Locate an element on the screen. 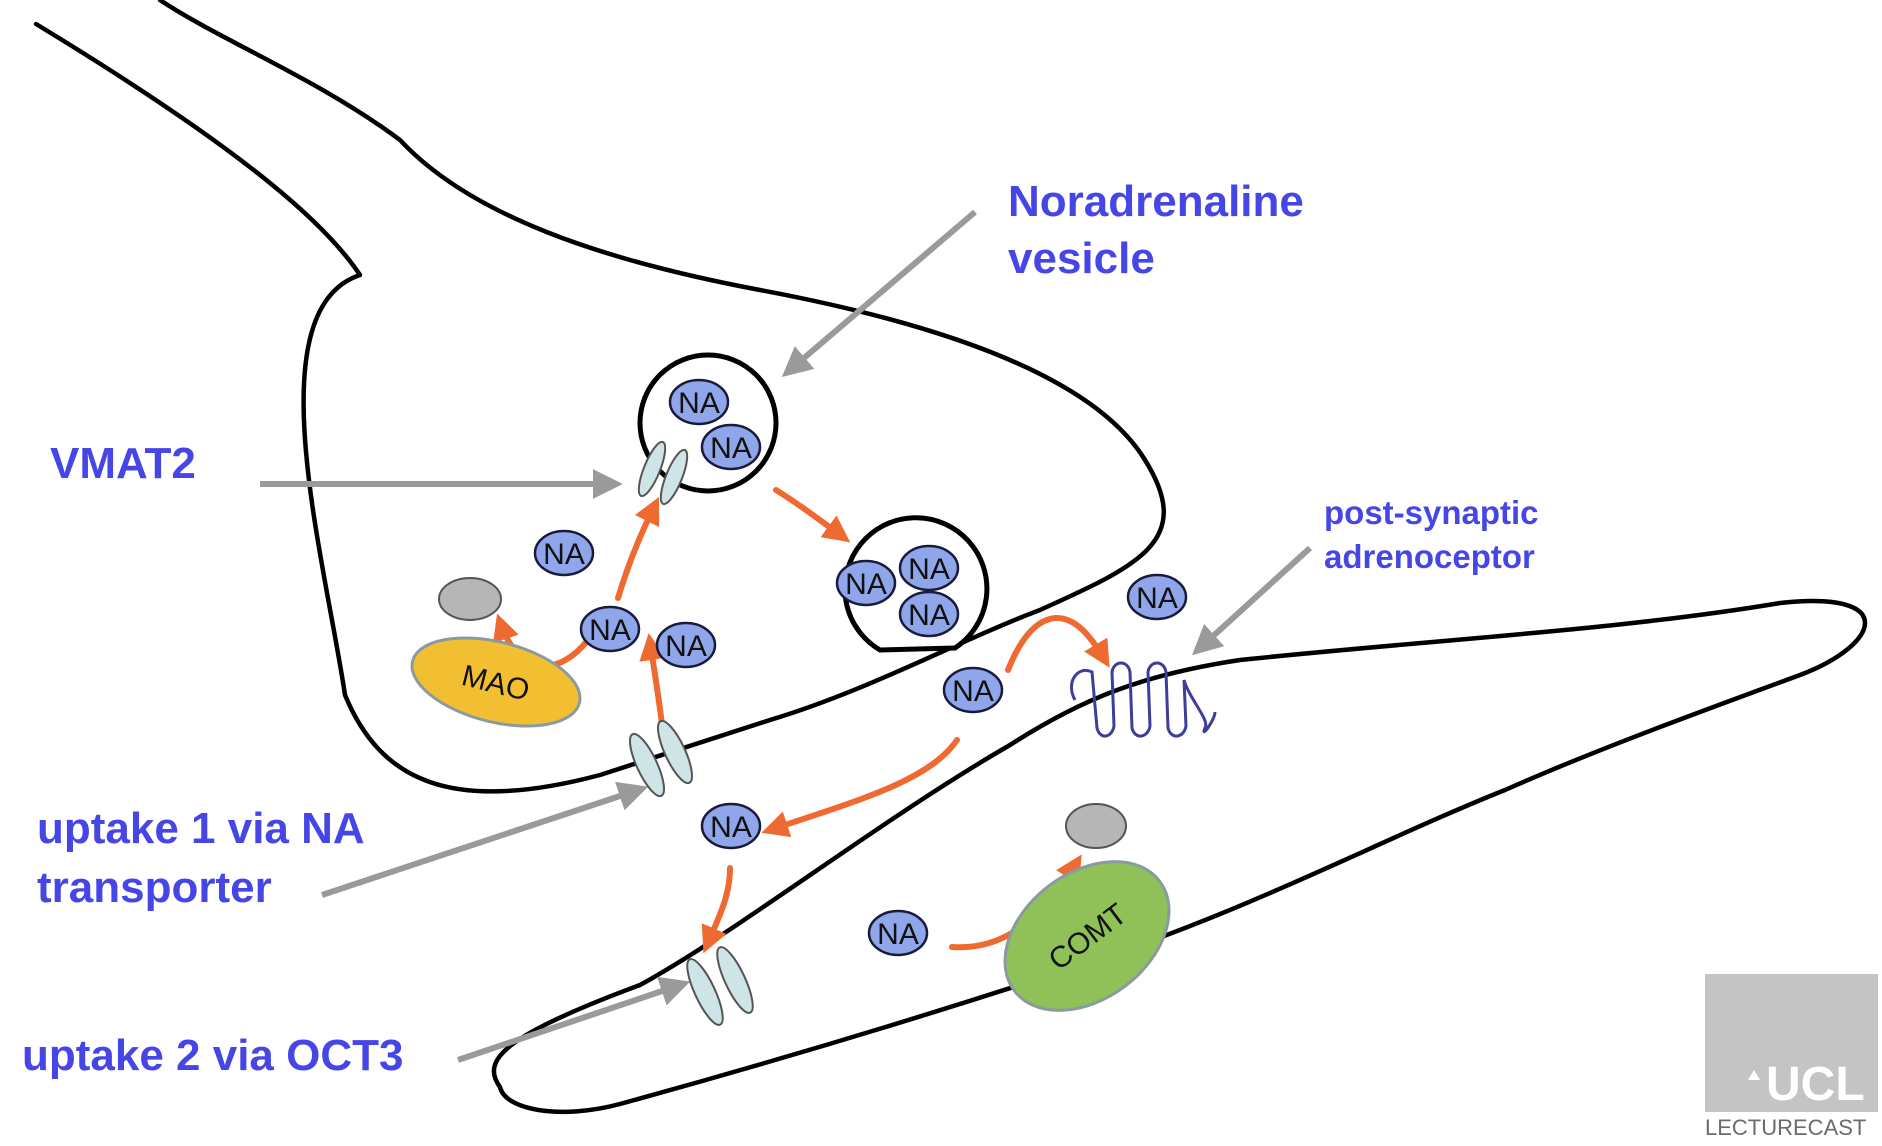  uptake1-label-line1: uptake 1 via NA is located at coordinates (201, 828).